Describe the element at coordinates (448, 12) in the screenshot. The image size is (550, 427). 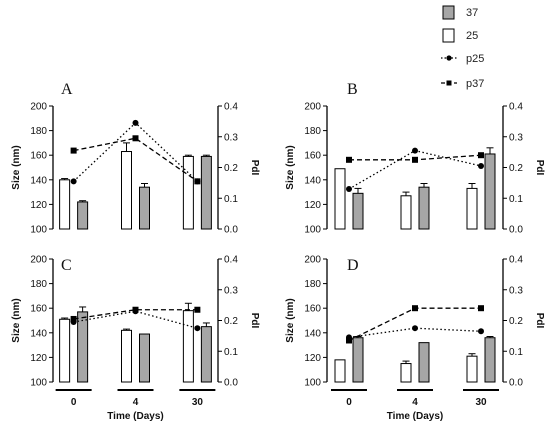
I see `legend-swatch-s37` at that location.